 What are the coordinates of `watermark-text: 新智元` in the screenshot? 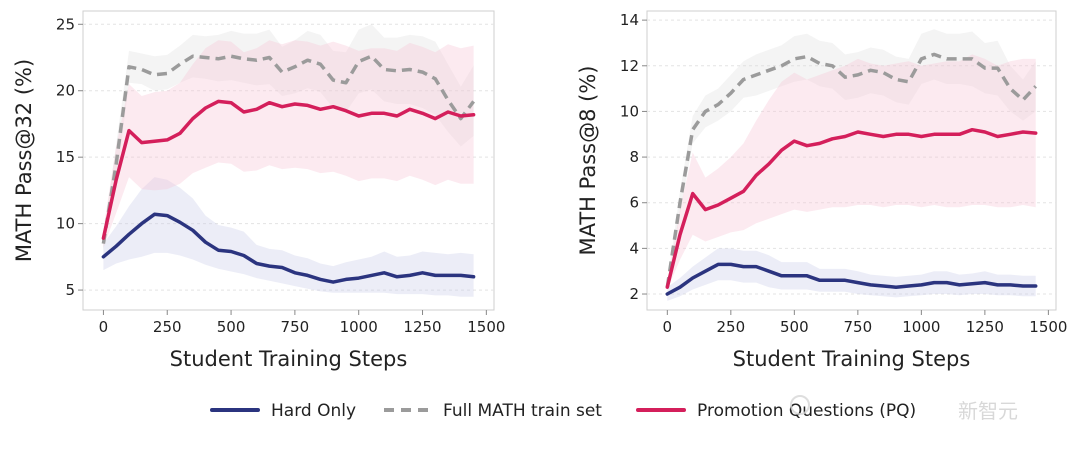 It's located at (988, 411).